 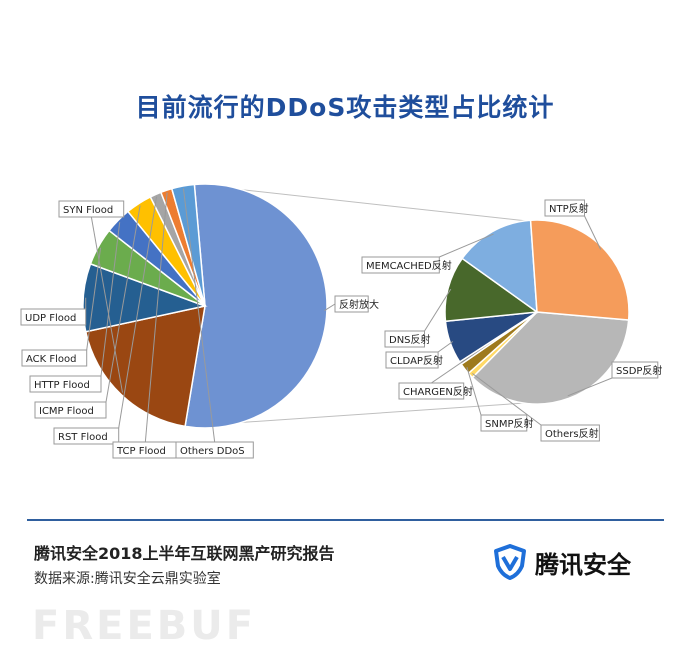 What do you see at coordinates (361, 202) in the screenshot?
I see `connector-top` at bounding box center [361, 202].